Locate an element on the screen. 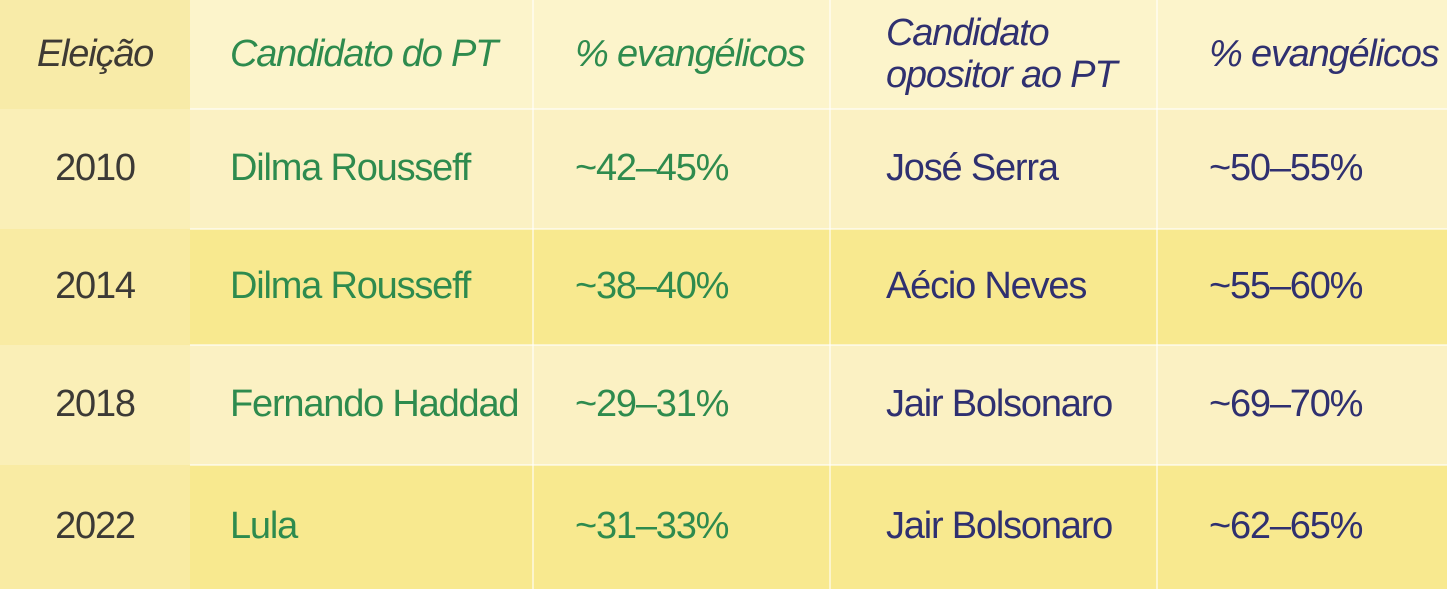 This screenshot has width=1447, height=589. header-pct-evangelicos-opositor: % evangélicos is located at coordinates (1302, 54).